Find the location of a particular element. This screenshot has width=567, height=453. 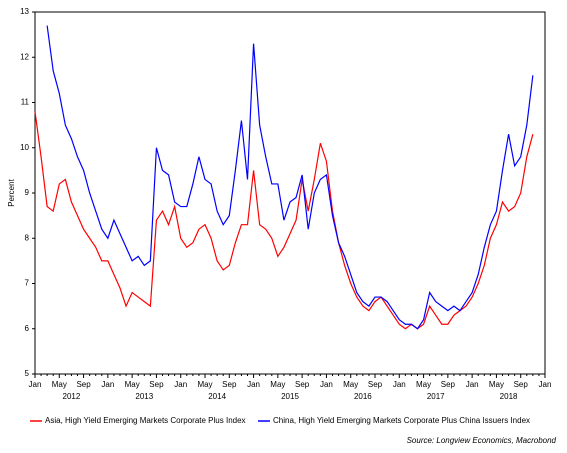

y-tick-label: 11 is located at coordinates (25, 102).